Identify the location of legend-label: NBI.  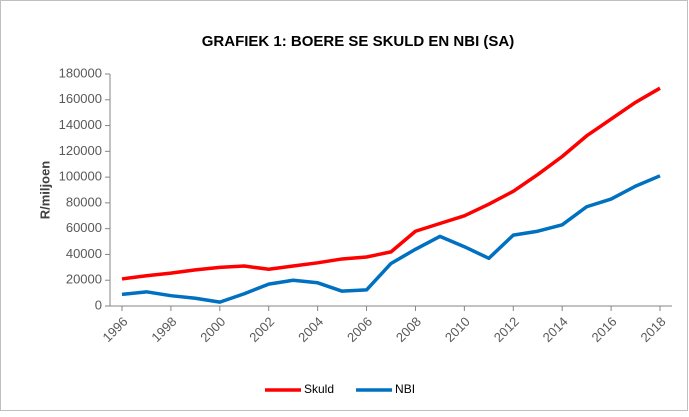
(405, 389).